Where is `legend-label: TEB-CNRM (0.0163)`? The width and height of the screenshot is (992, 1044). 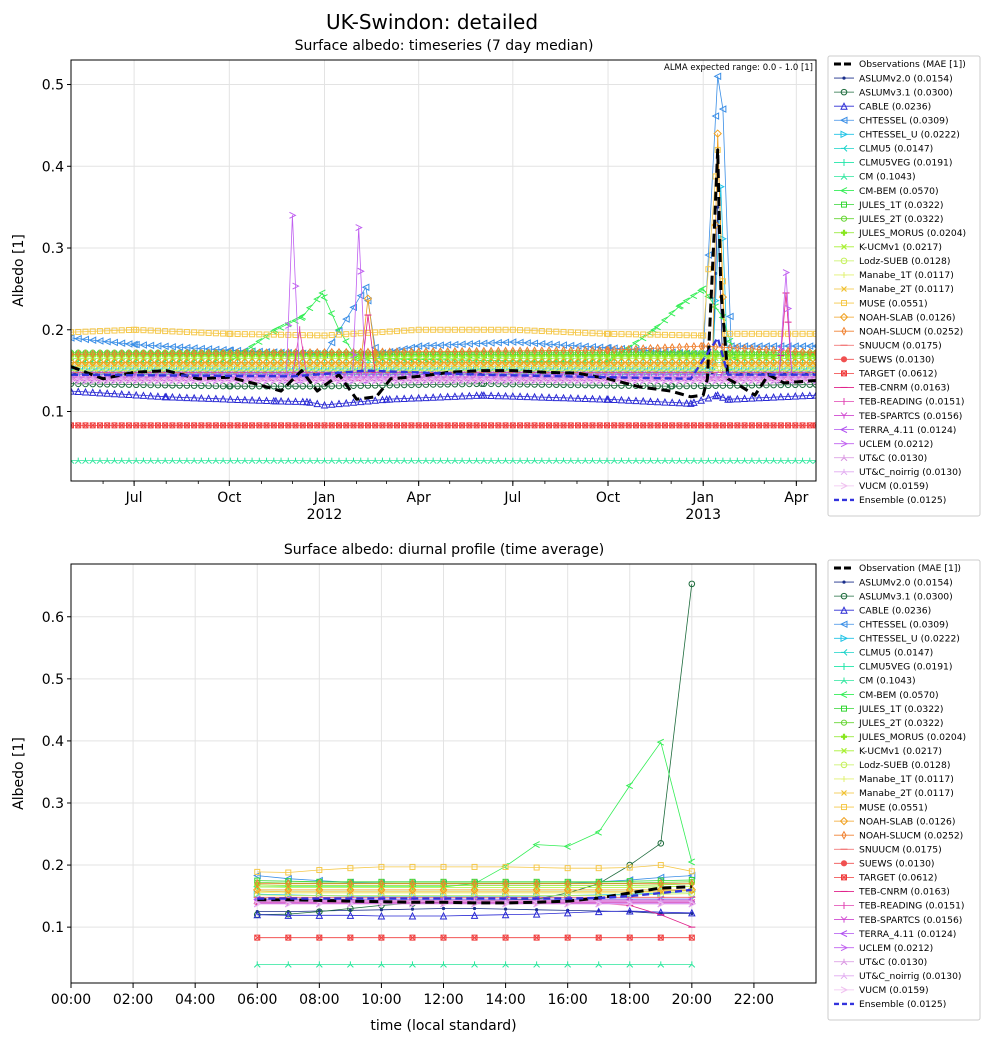 legend-label: TEB-CNRM (0.0163) is located at coordinates (904, 892).